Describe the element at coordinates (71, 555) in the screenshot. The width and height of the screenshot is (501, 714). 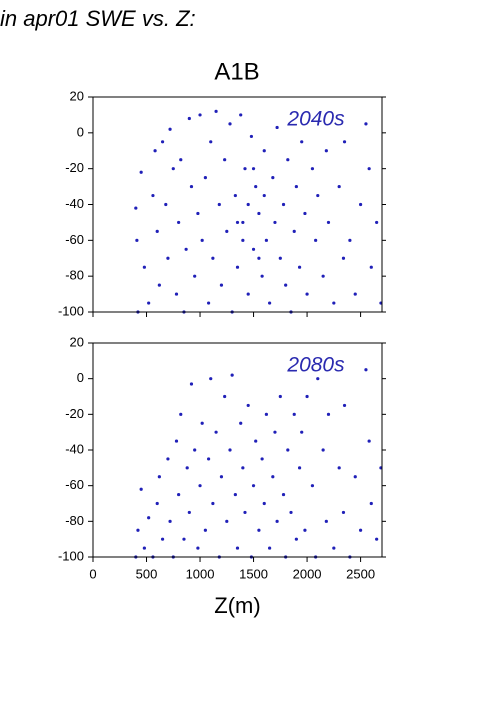
I see `y-tick-label: -100` at that location.